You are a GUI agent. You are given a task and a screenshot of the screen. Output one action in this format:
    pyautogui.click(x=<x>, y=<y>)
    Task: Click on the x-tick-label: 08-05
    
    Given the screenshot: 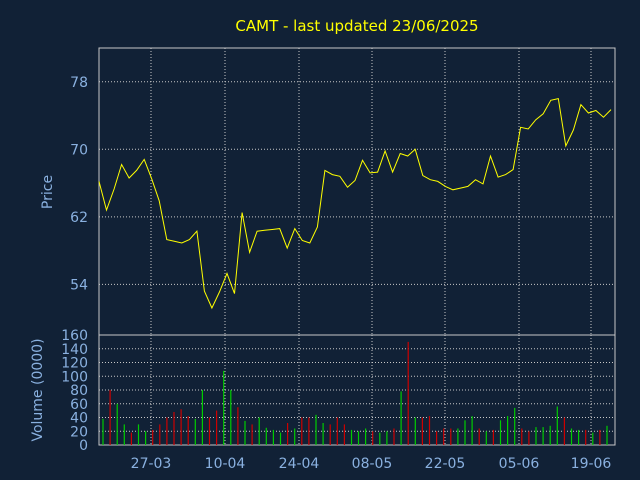 What is the action you would take?
    pyautogui.click(x=372, y=464)
    